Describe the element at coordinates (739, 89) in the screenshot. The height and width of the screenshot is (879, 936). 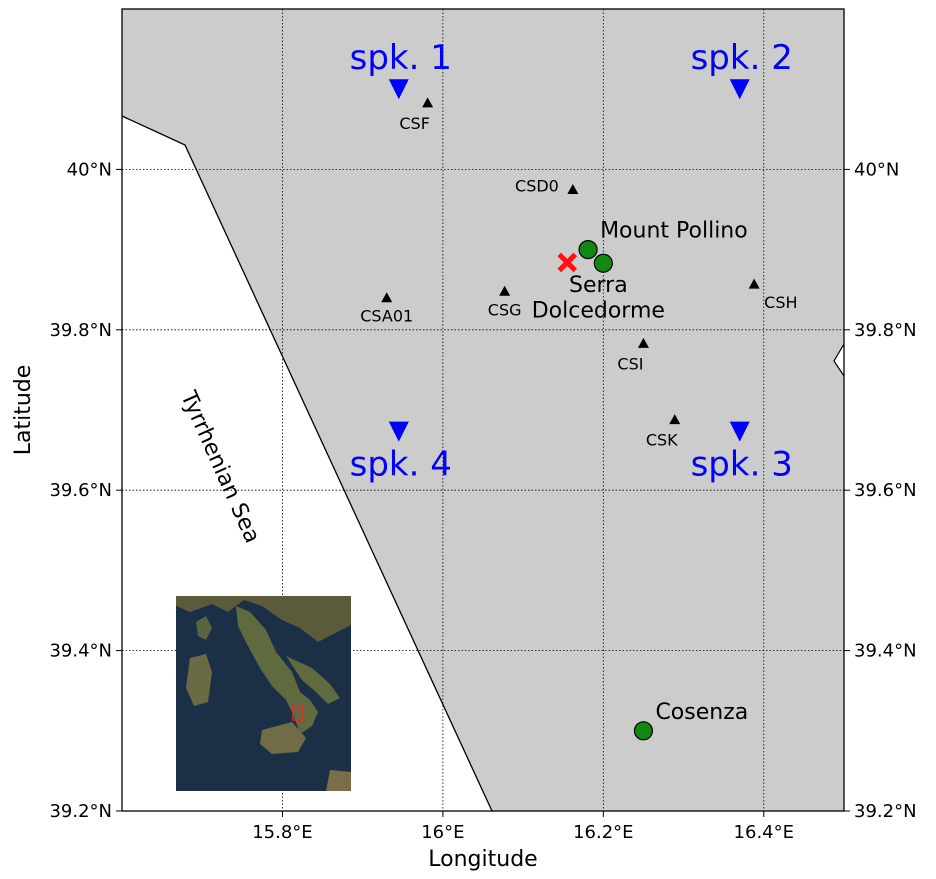
I see `speaker-marker-spk2` at that location.